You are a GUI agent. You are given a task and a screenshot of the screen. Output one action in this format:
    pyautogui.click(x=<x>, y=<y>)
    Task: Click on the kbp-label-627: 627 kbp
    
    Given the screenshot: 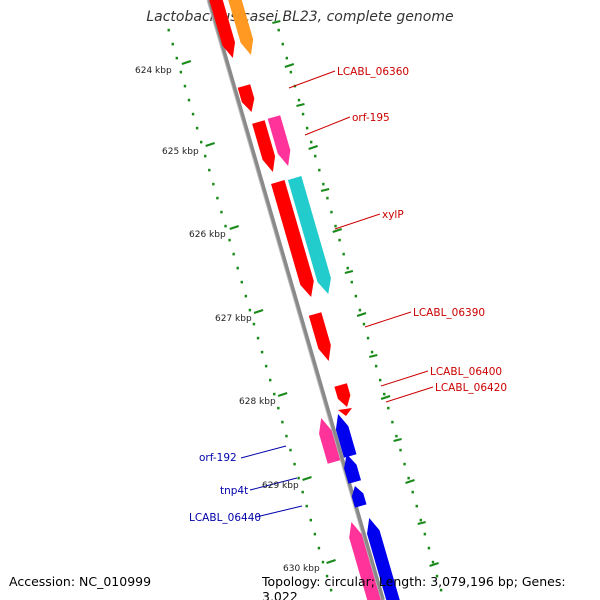 What is the action you would take?
    pyautogui.click(x=233, y=319)
    